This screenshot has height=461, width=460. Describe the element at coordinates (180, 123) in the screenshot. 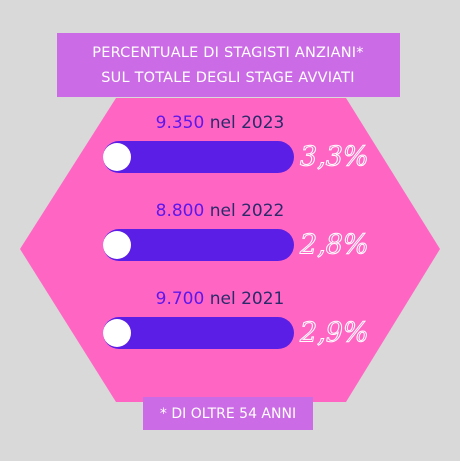

I see `count: 9.350` at that location.